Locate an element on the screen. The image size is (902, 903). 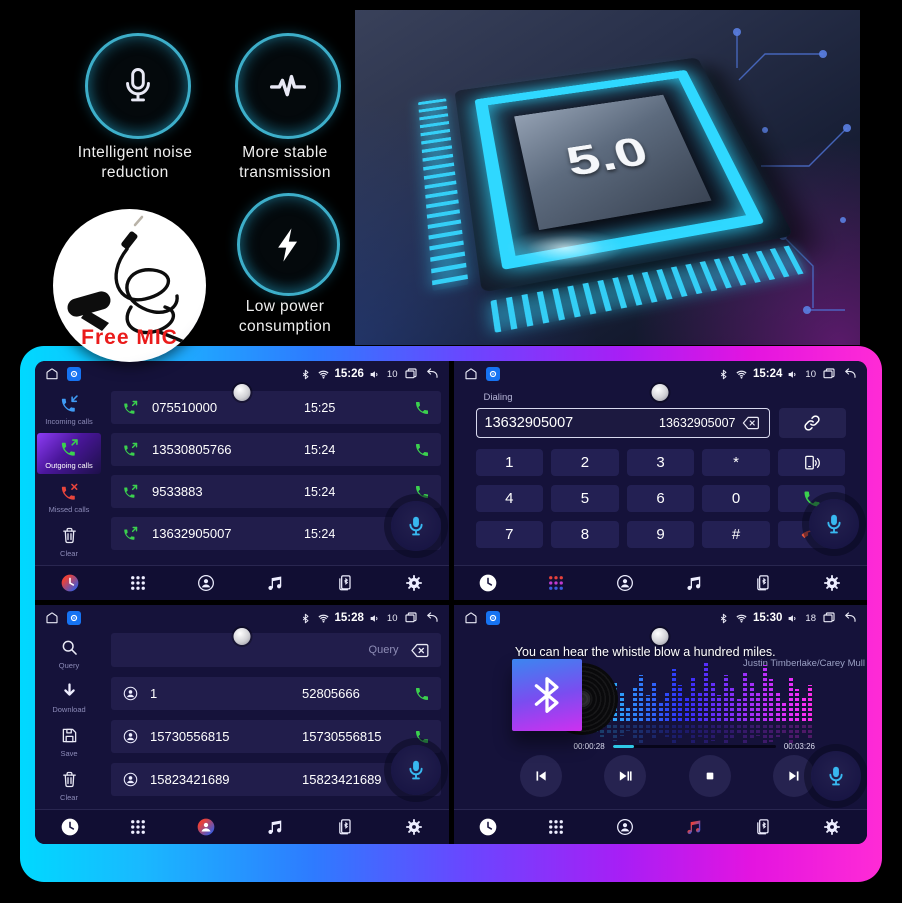
nav-apps-active is located at coordinates (556, 583).